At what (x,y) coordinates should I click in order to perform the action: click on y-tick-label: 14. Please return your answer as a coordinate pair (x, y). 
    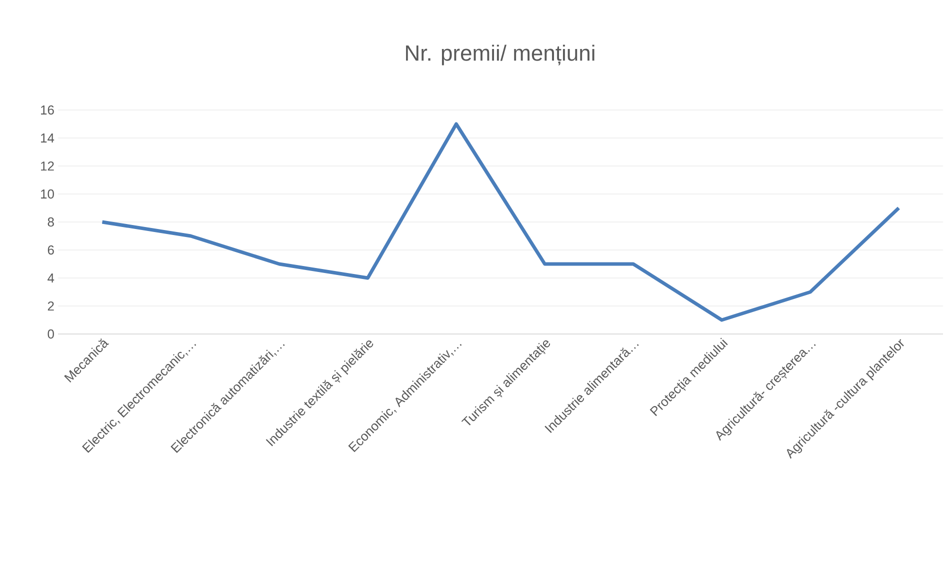
    Looking at the image, I should click on (47, 138).